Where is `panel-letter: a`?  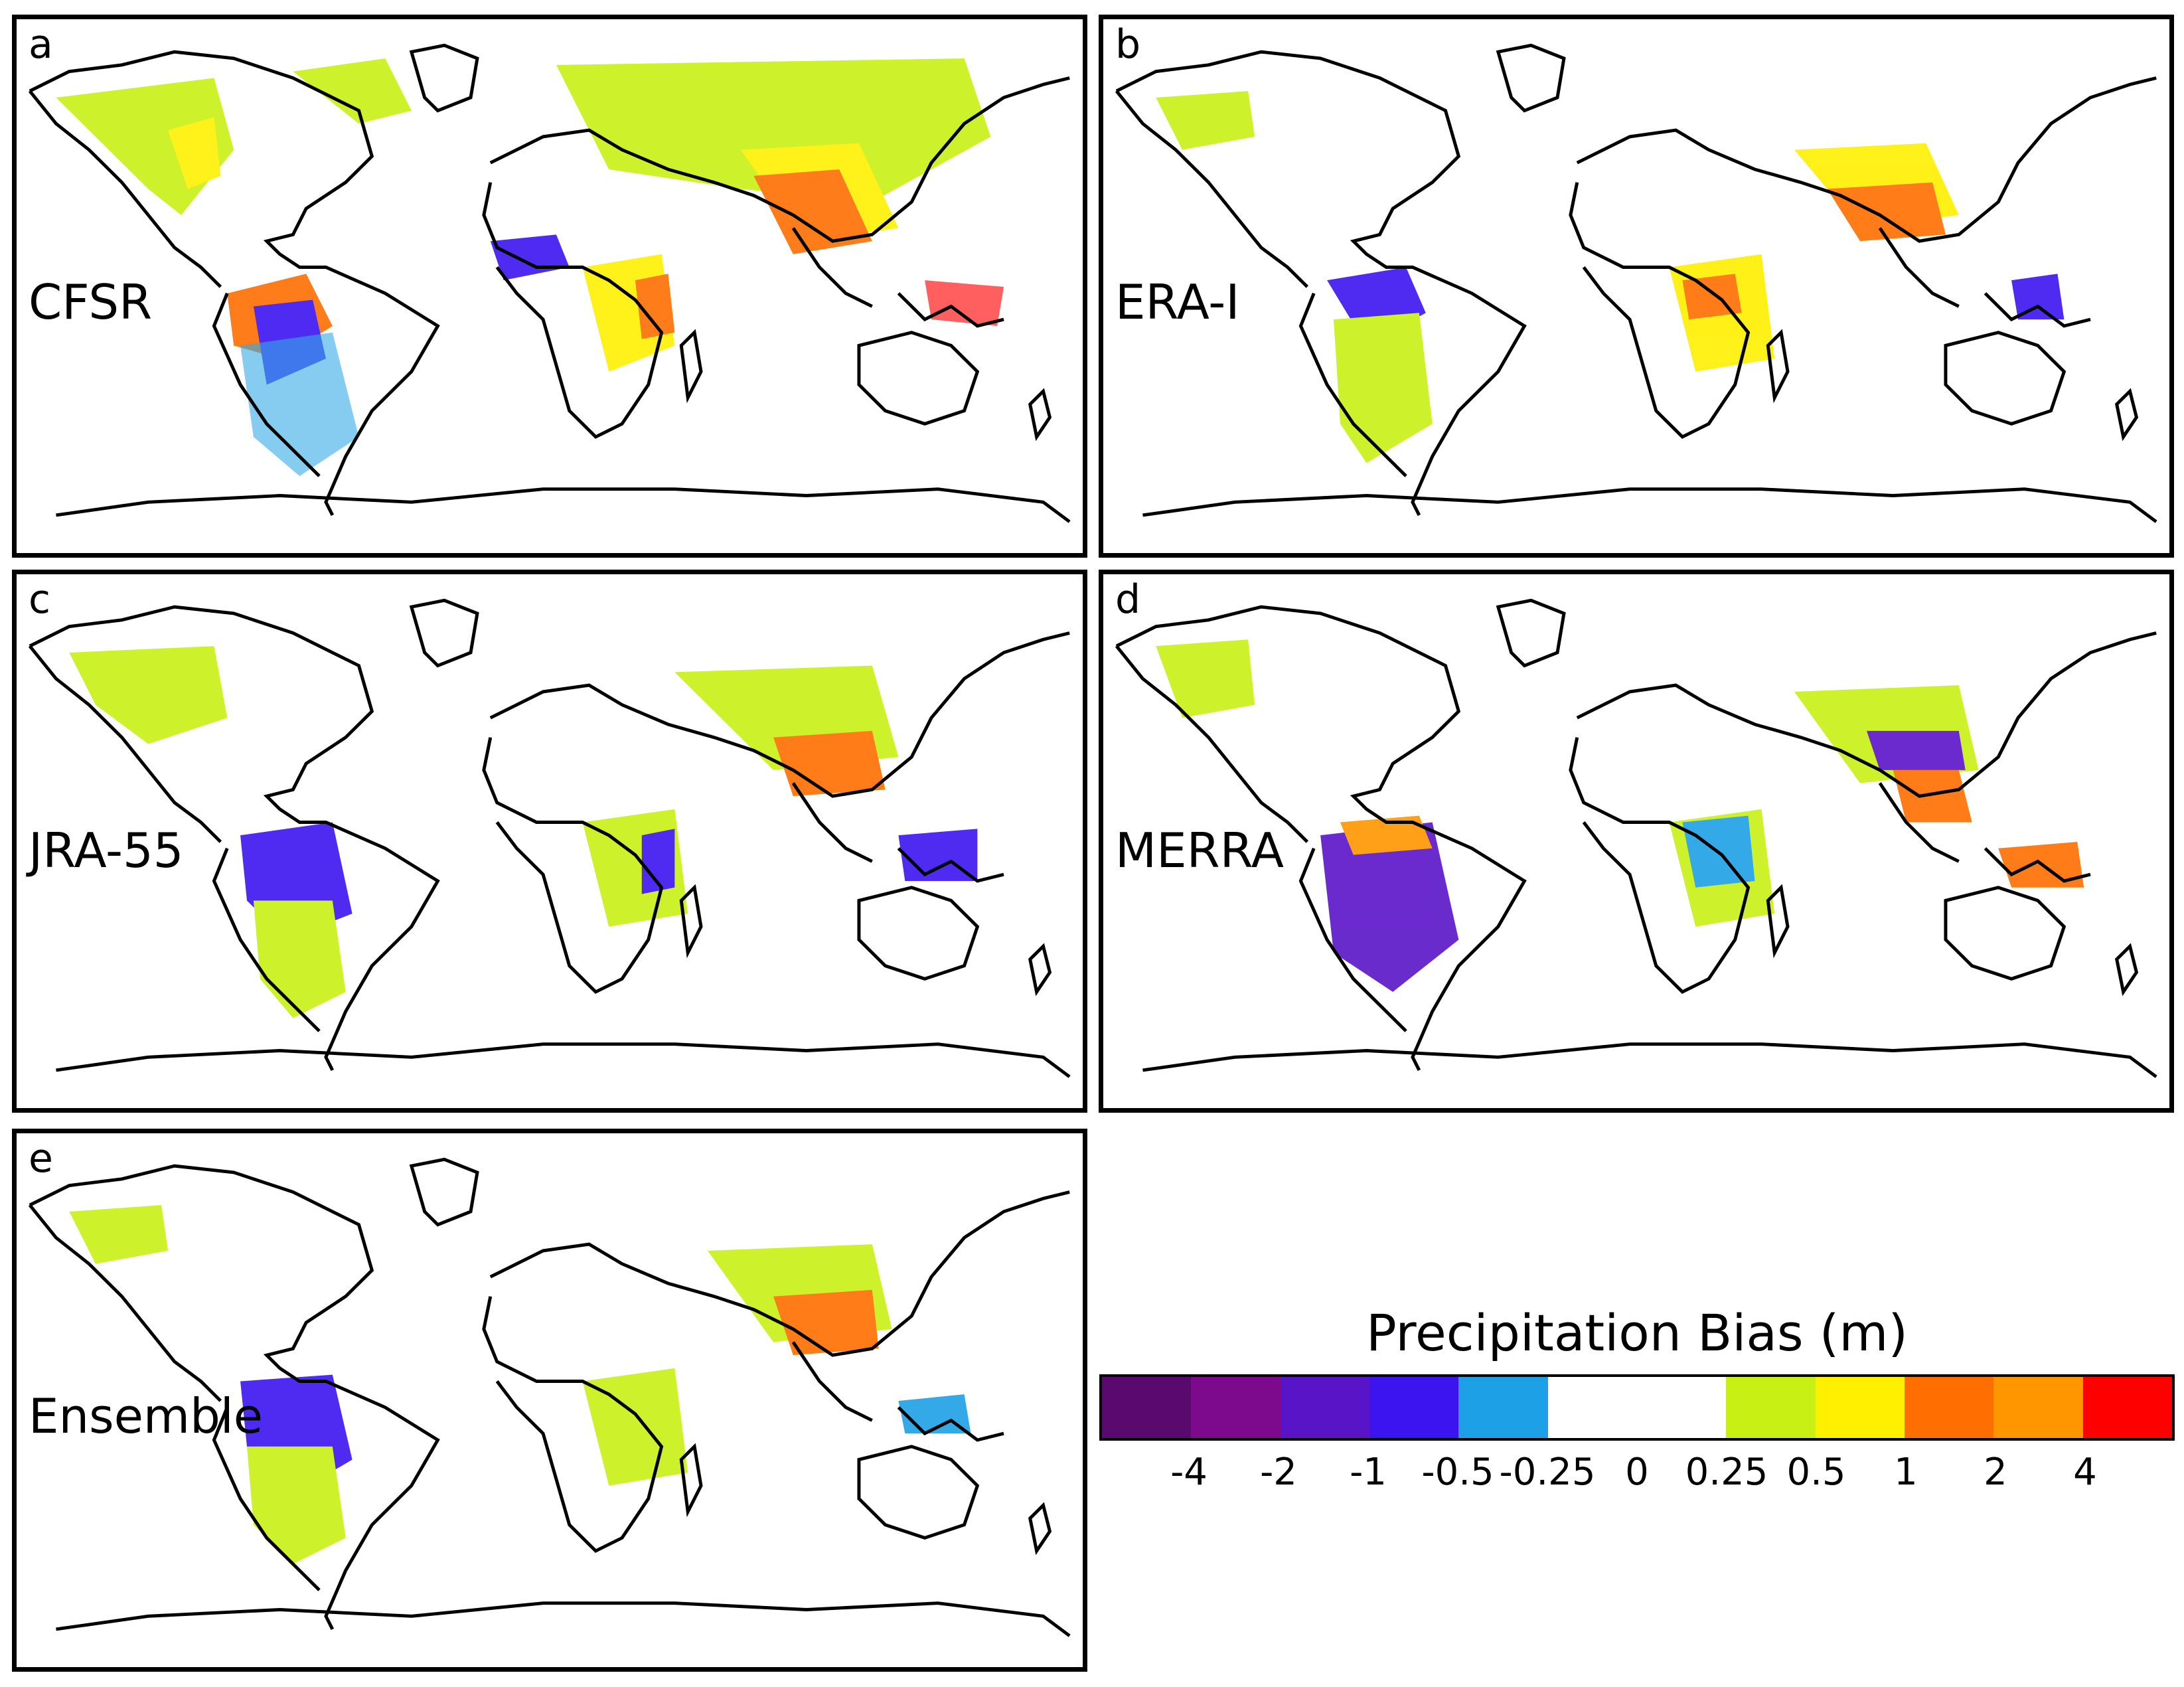
panel-letter: a is located at coordinates (41, 44).